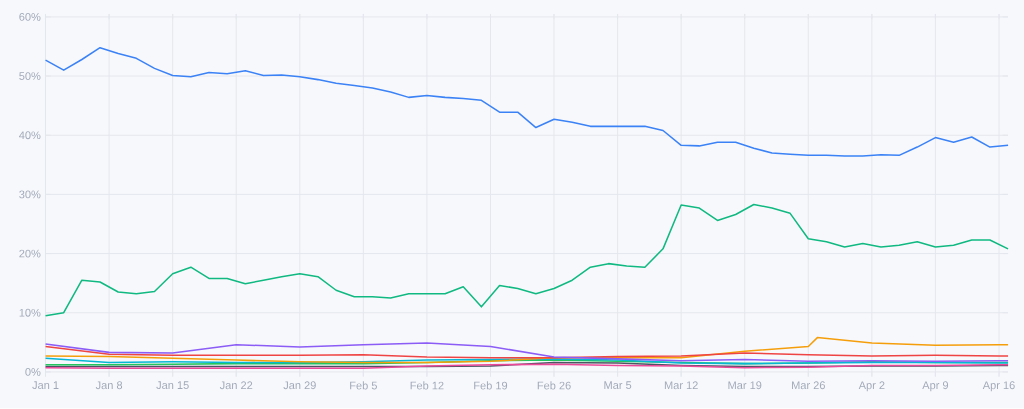 The height and width of the screenshot is (409, 1024). Describe the element at coordinates (109, 385) in the screenshot. I see `x-tick-label: Jan 8` at that location.